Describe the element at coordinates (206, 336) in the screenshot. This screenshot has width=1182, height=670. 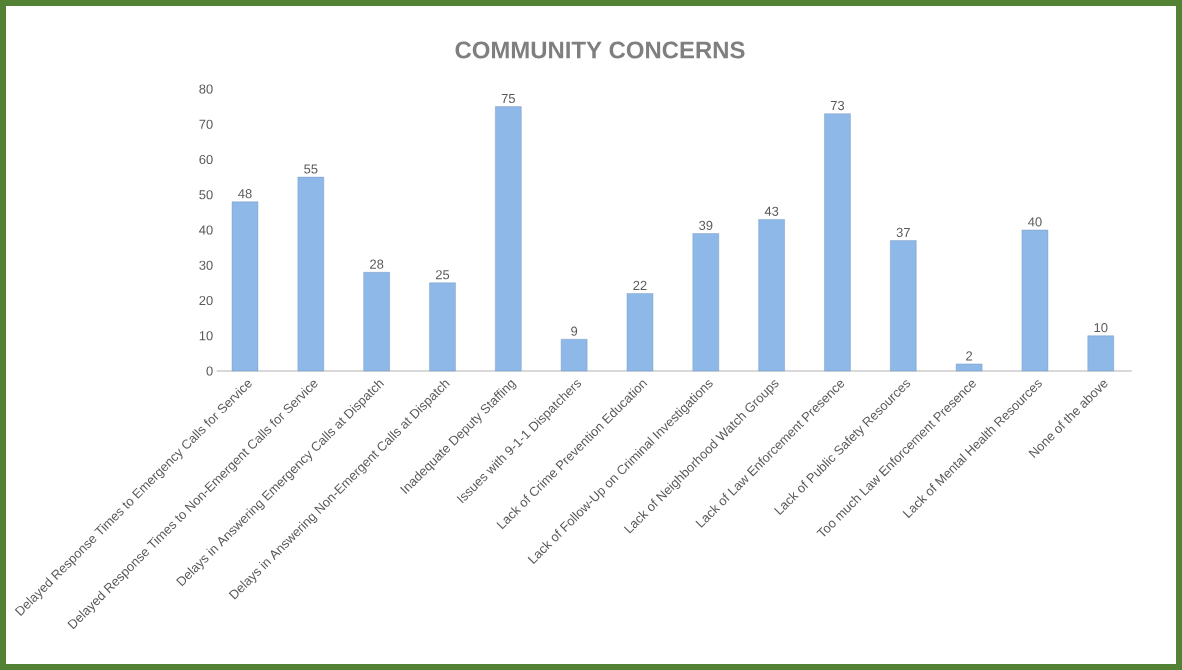
I see `y-tick-label: 10` at that location.